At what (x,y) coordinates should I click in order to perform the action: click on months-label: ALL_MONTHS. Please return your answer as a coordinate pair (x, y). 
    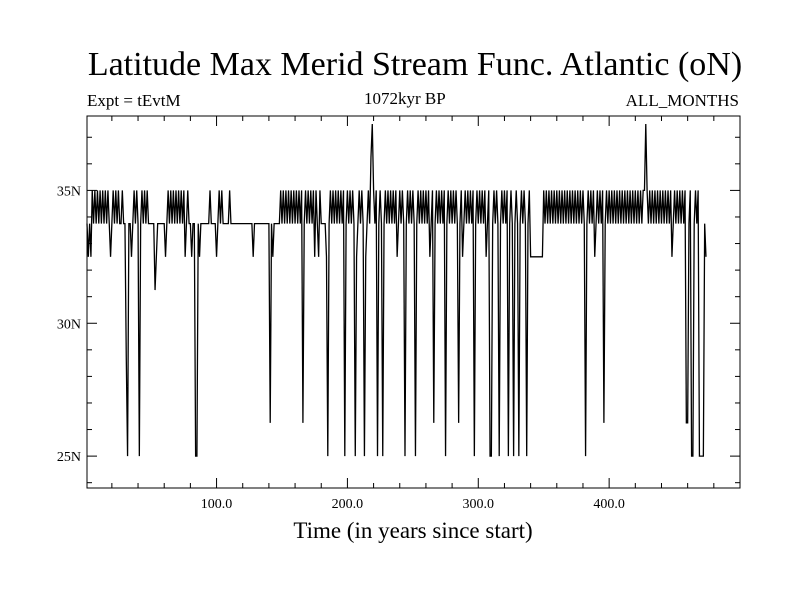
    Looking at the image, I should click on (682, 100).